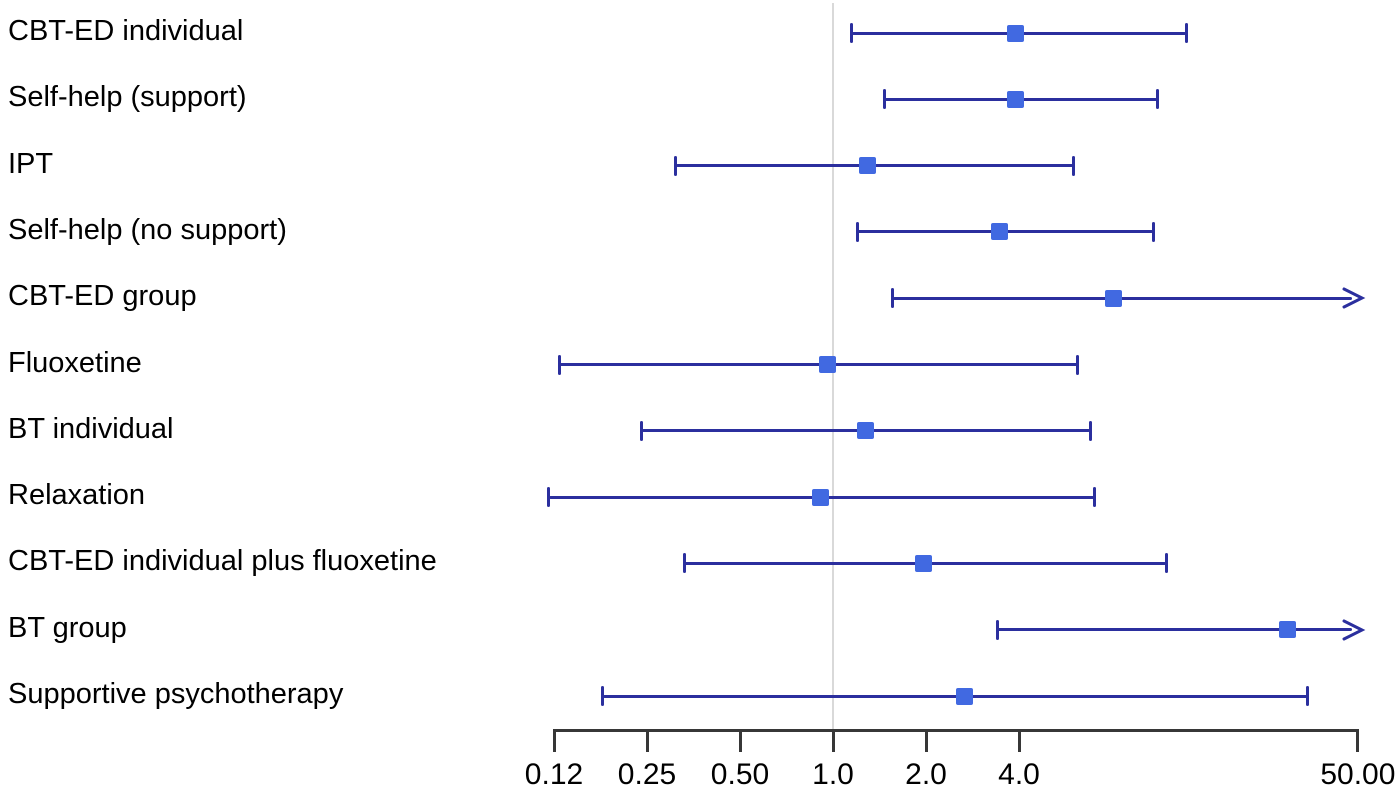 The height and width of the screenshot is (808, 1400). What do you see at coordinates (67, 627) in the screenshot?
I see `row-label: BT group` at bounding box center [67, 627].